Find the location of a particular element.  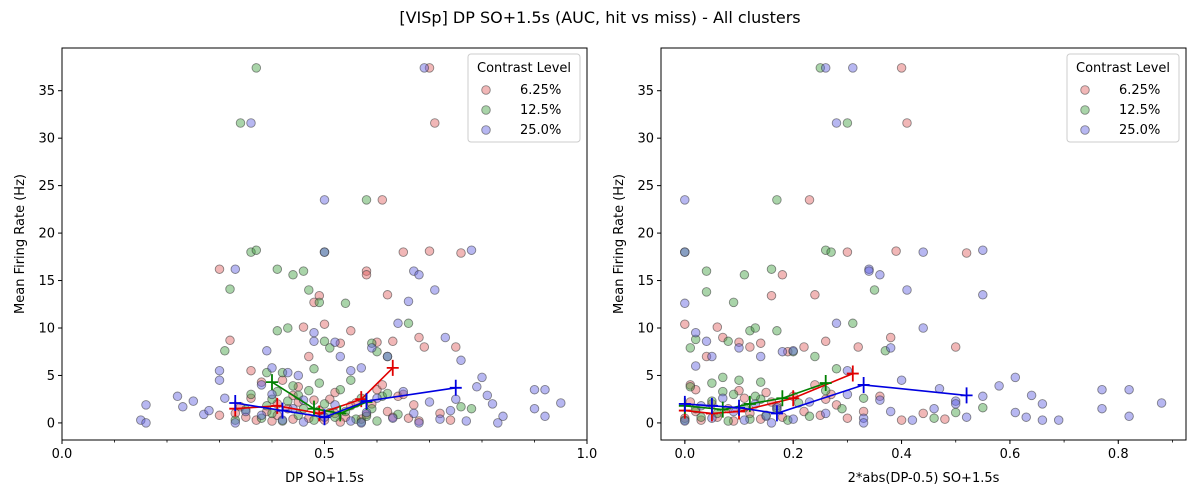

y-tick-label: 25 is located at coordinates (645, 186).